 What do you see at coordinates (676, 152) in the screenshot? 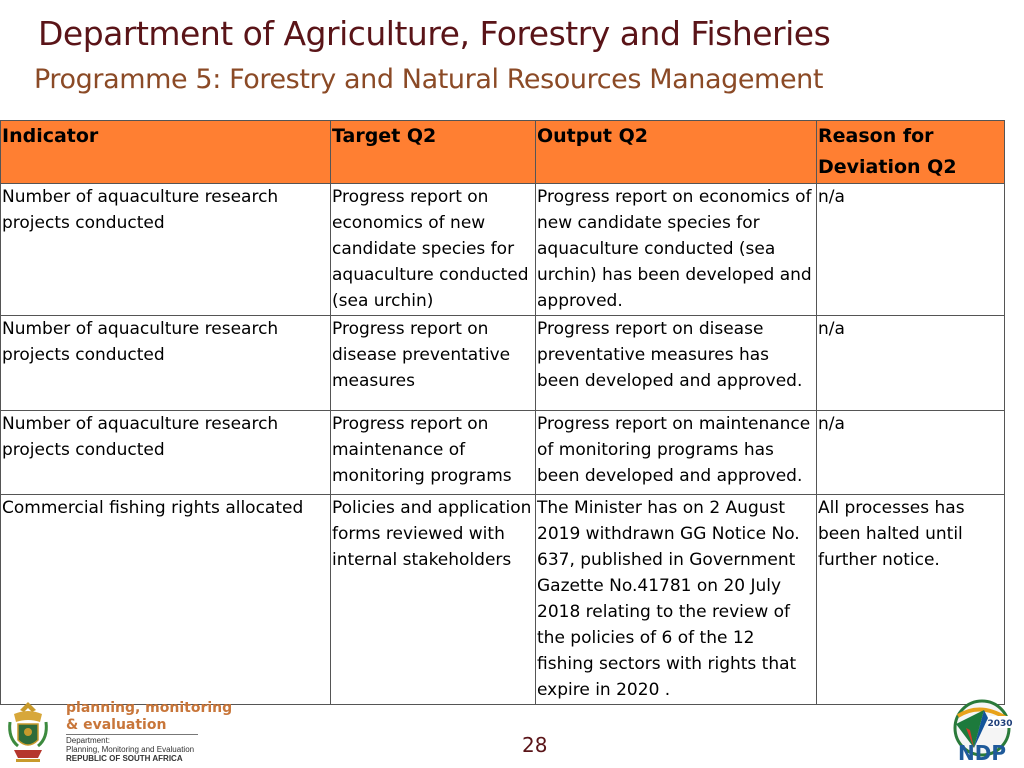
I see `column-header-output: Output Q2` at bounding box center [676, 152].